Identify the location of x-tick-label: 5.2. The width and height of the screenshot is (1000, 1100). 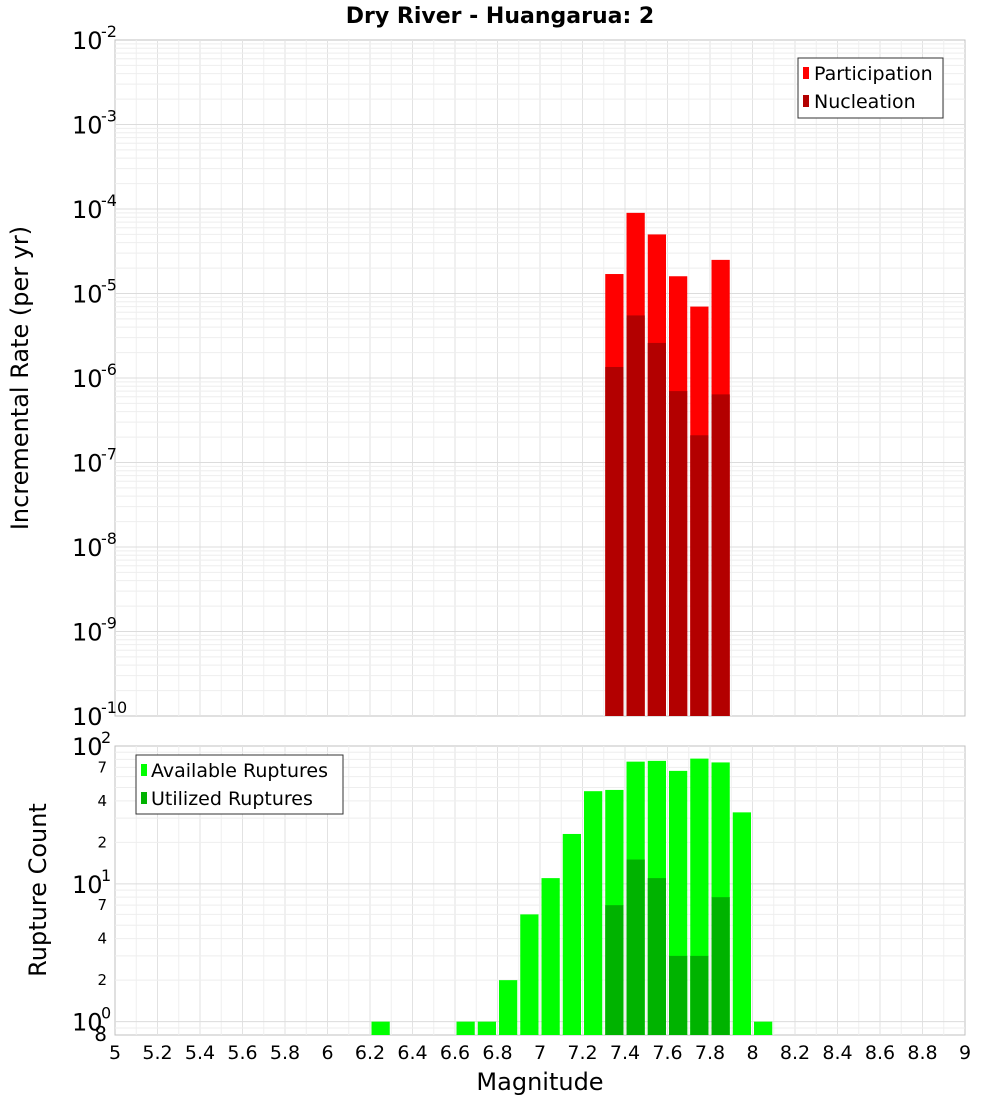
(157, 1053).